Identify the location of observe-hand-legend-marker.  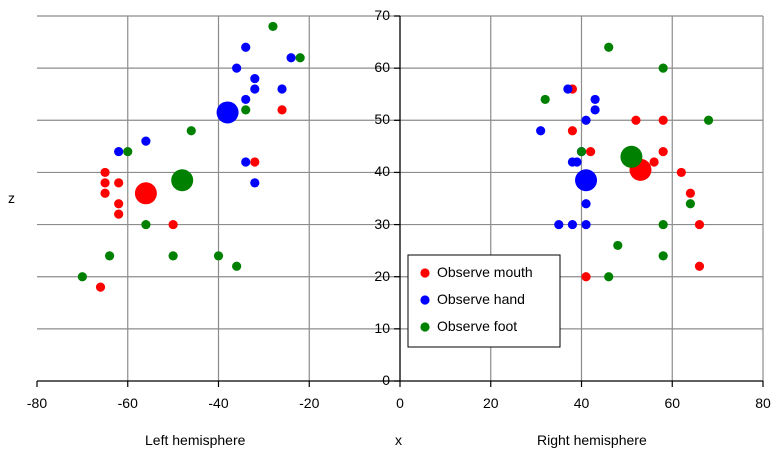
(425, 300).